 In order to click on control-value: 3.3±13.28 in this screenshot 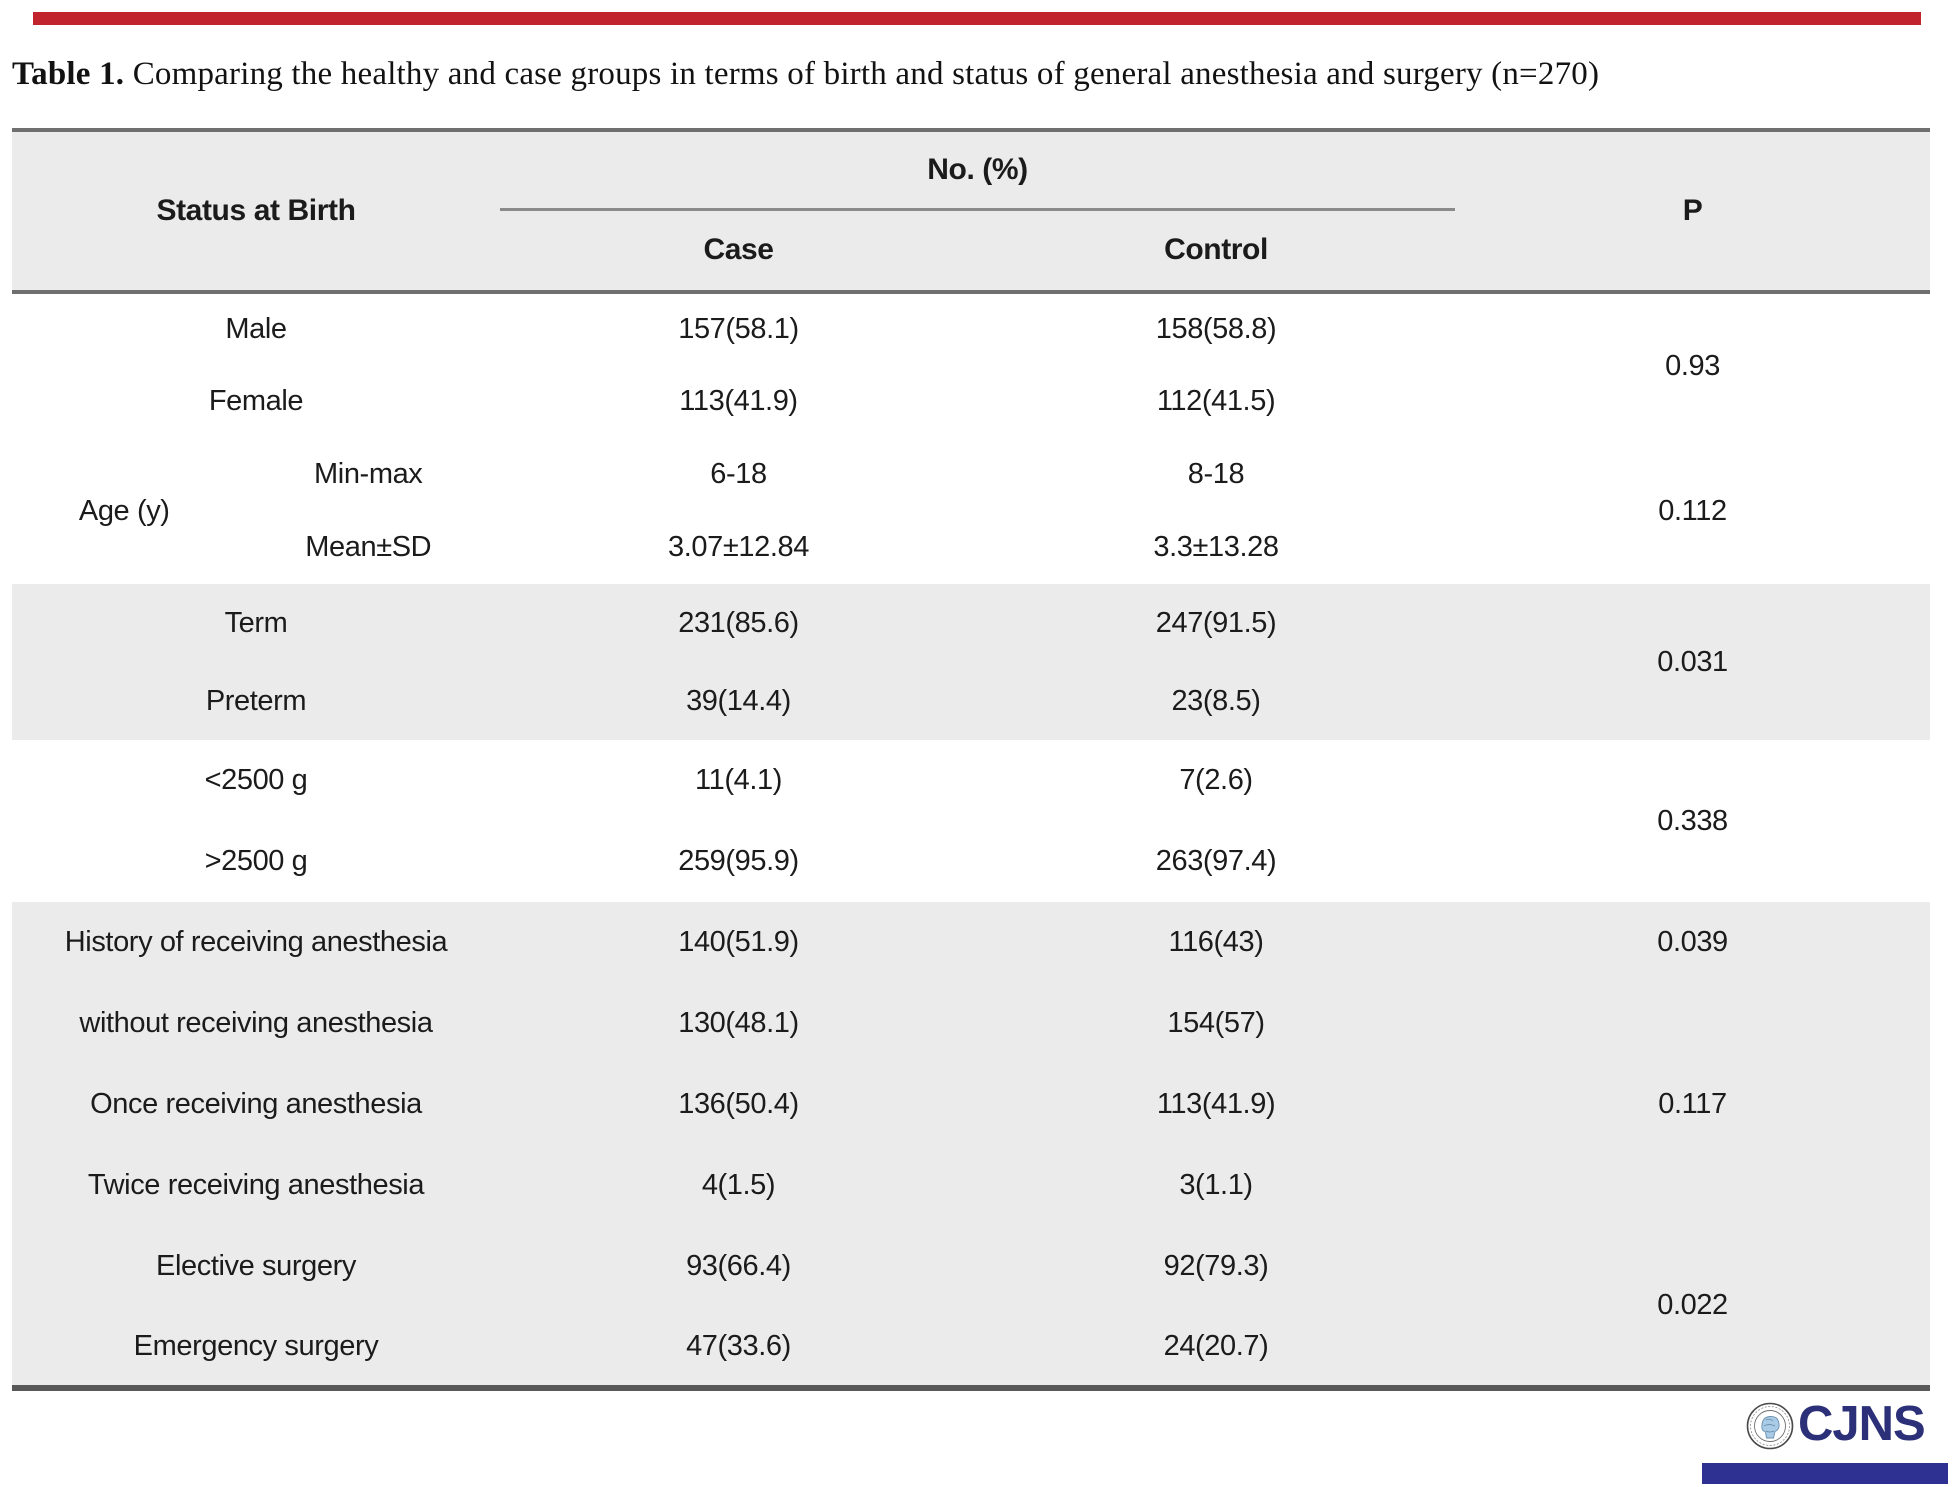, I will do `click(1216, 547)`.